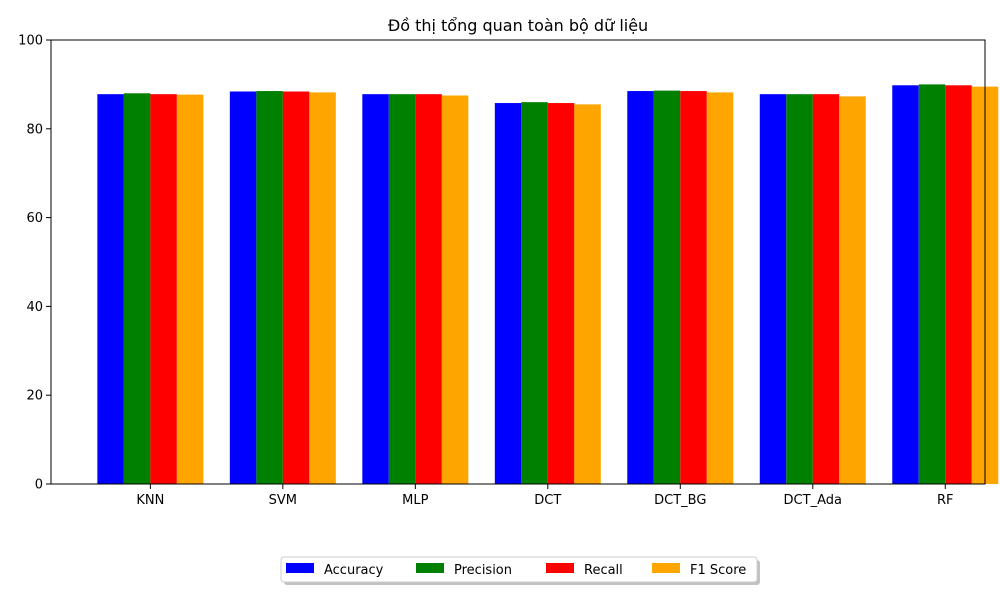  What do you see at coordinates (813, 500) in the screenshot?
I see `x-tick-label: DCT_Ada` at bounding box center [813, 500].